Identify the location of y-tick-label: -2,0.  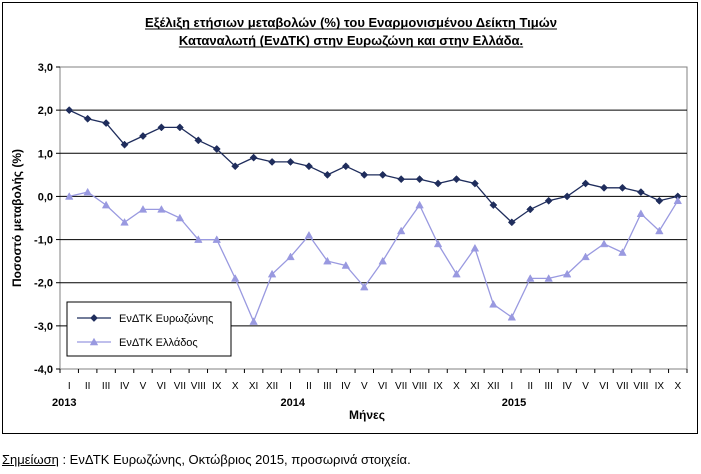
(43, 284).